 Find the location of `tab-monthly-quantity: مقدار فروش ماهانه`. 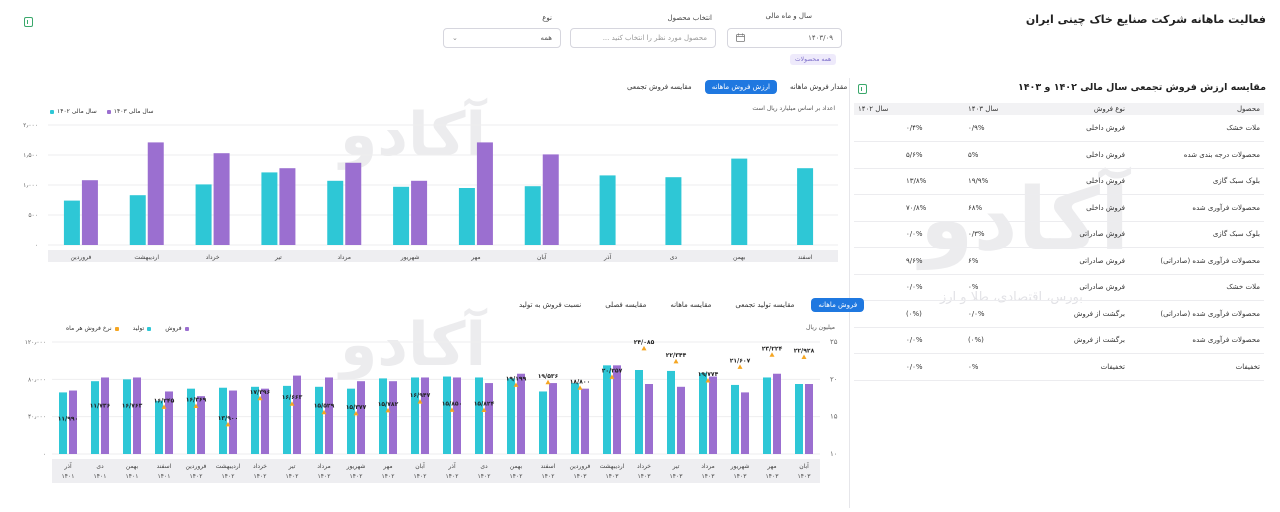

tab-monthly-quantity: مقدار فروش ماهانه is located at coordinates (818, 87).